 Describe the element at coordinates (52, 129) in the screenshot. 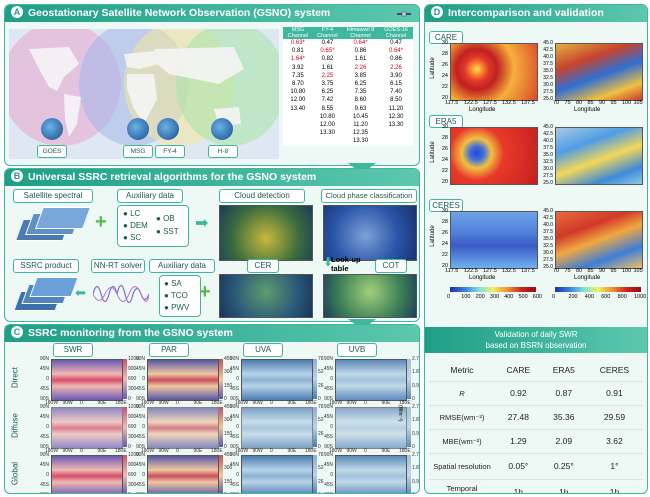

I see `globe-goes` at that location.